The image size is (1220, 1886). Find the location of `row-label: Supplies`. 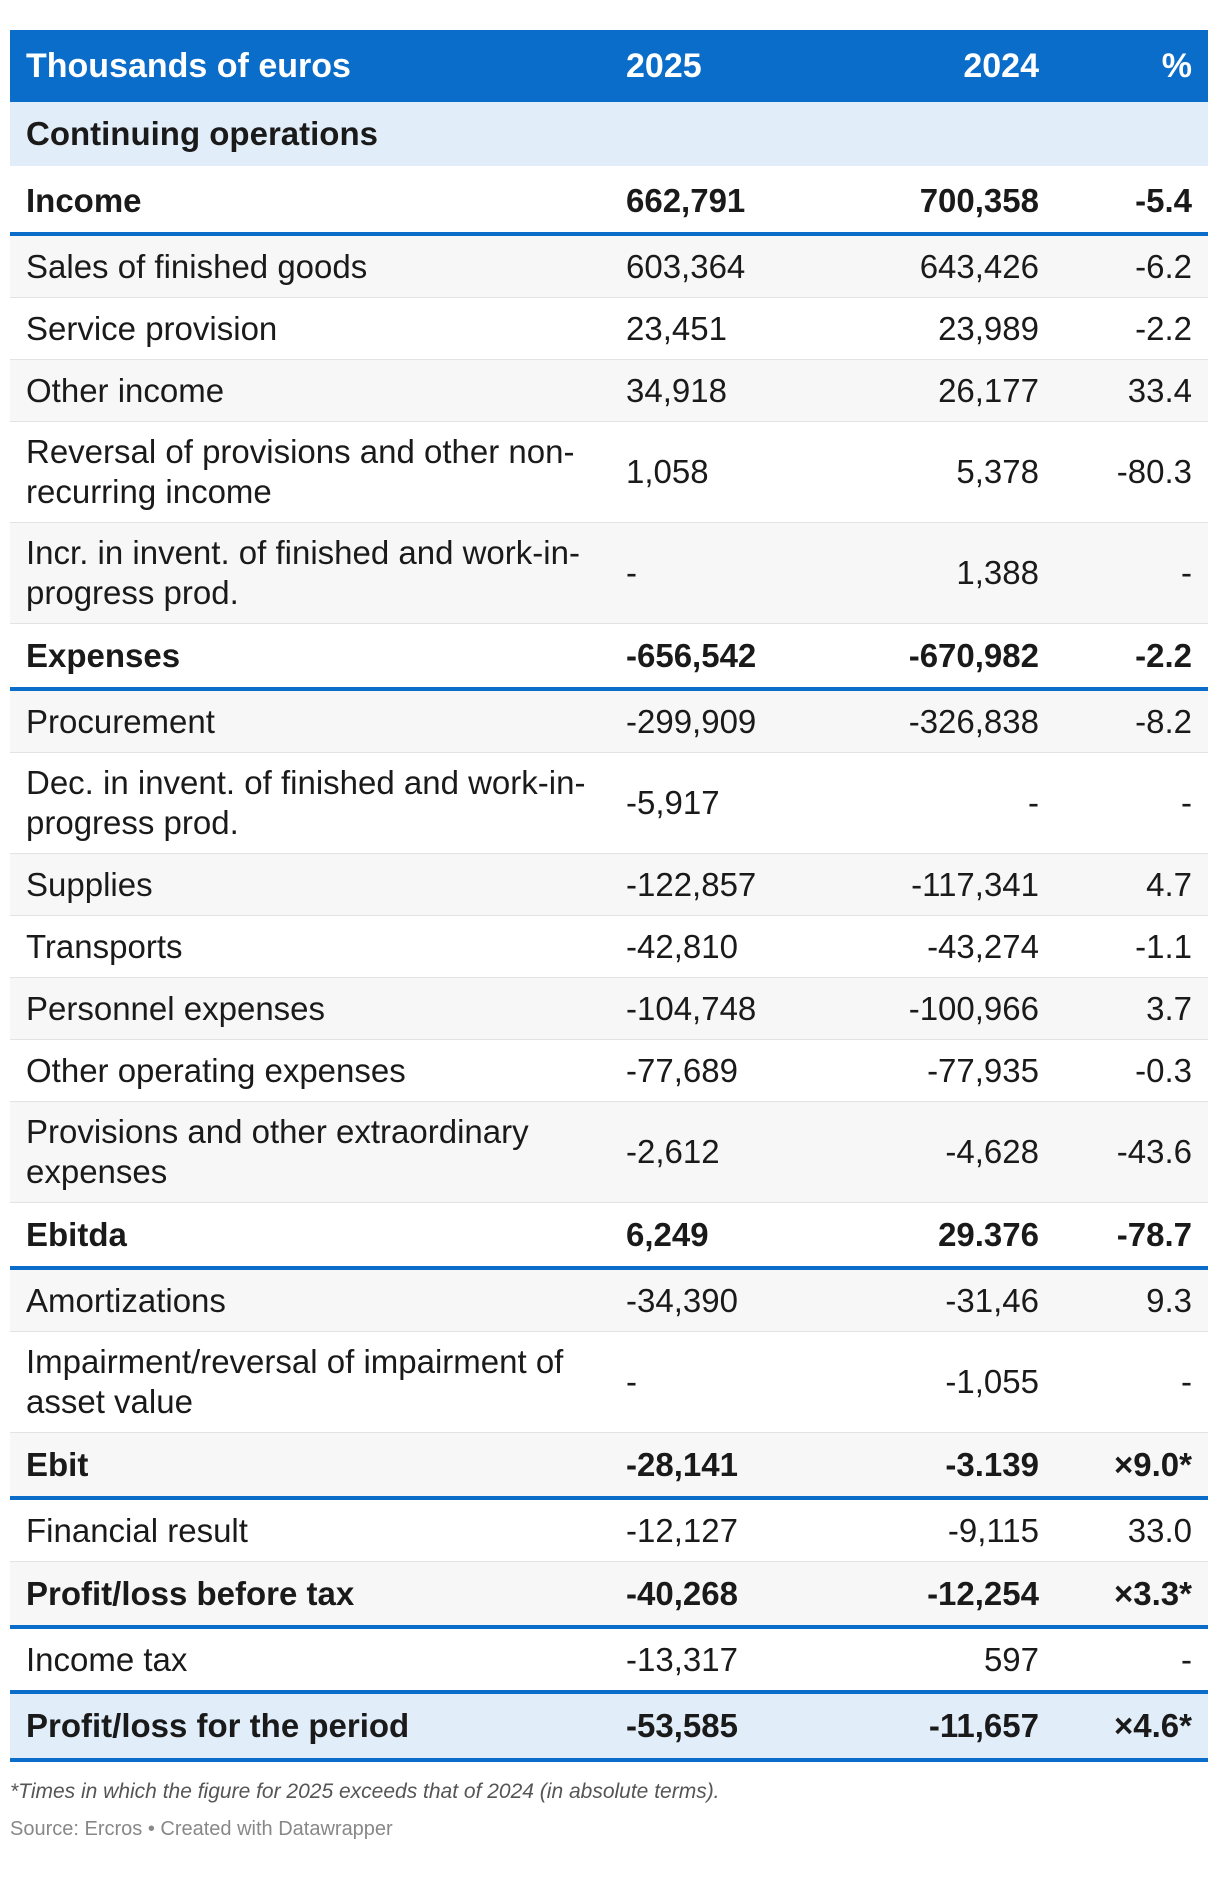

row-label: Supplies is located at coordinates (310, 884).